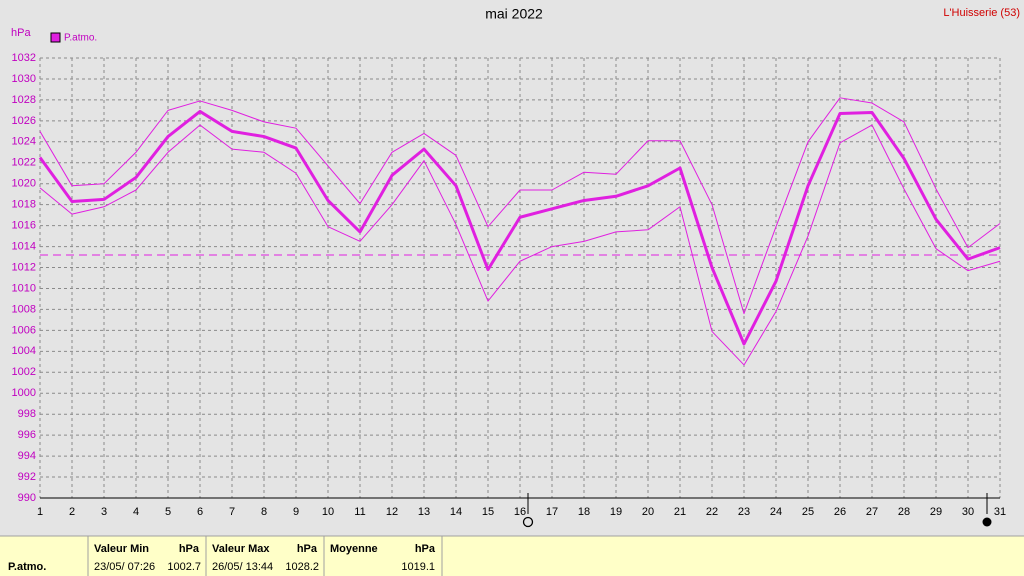 The image size is (1024, 576). What do you see at coordinates (981, 13) in the screenshot?
I see `location: L'Huisserie (53)` at bounding box center [981, 13].